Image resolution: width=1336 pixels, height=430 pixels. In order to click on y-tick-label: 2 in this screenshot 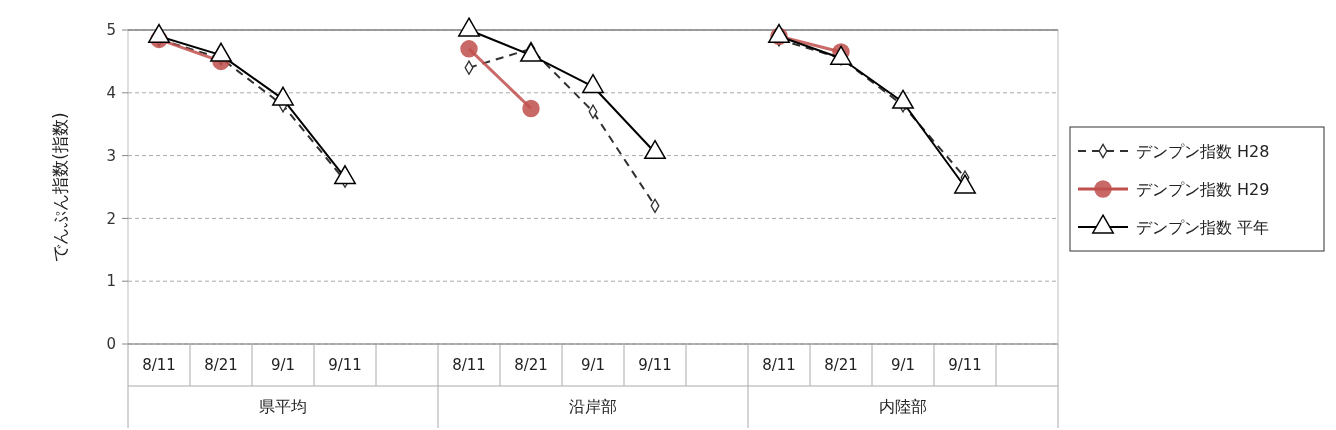, I will do `click(111, 218)`.